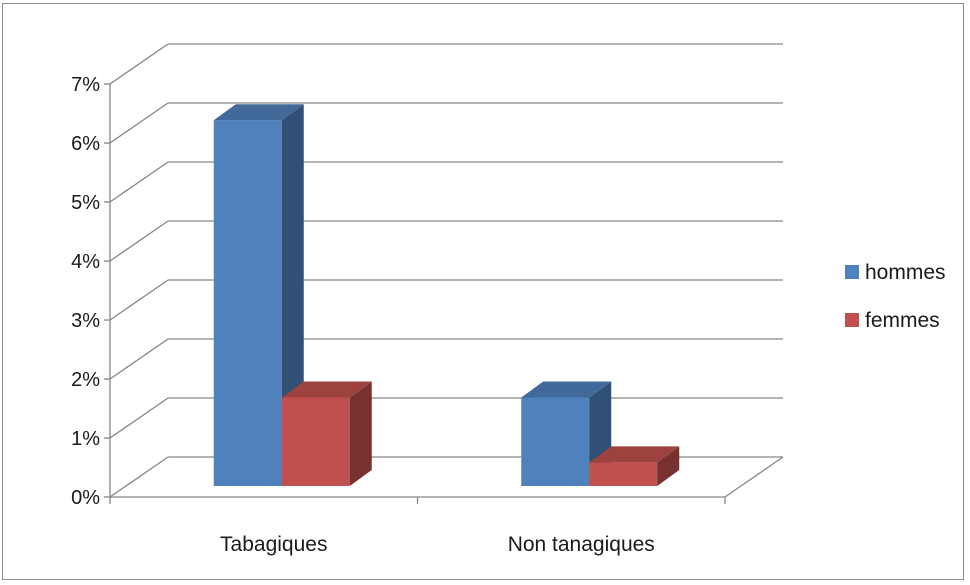 This screenshot has width=970, height=585. I want to click on legend-label: hommes, so click(905, 272).